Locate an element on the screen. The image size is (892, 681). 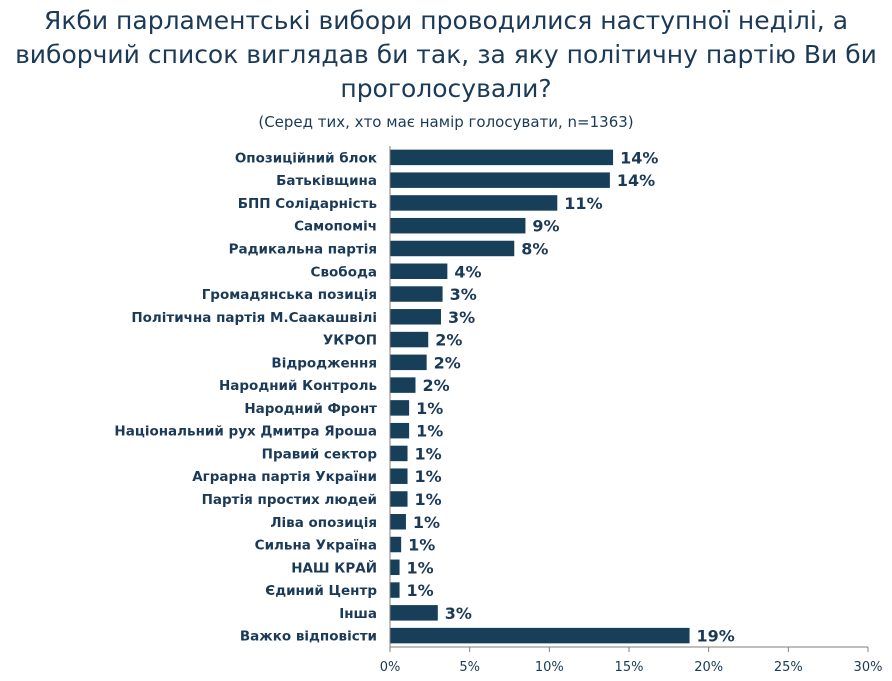
category-label: Національний рух Дмитра Яроша is located at coordinates (245, 432).